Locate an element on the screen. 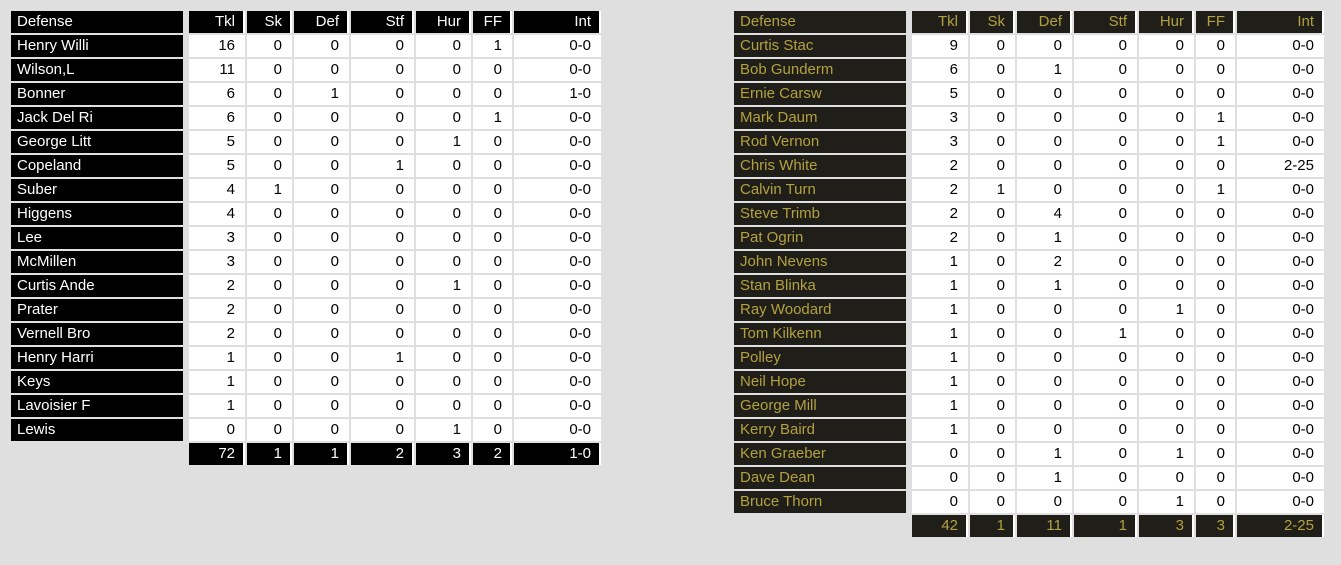  player-name-cell: McMillen is located at coordinates (99, 262).